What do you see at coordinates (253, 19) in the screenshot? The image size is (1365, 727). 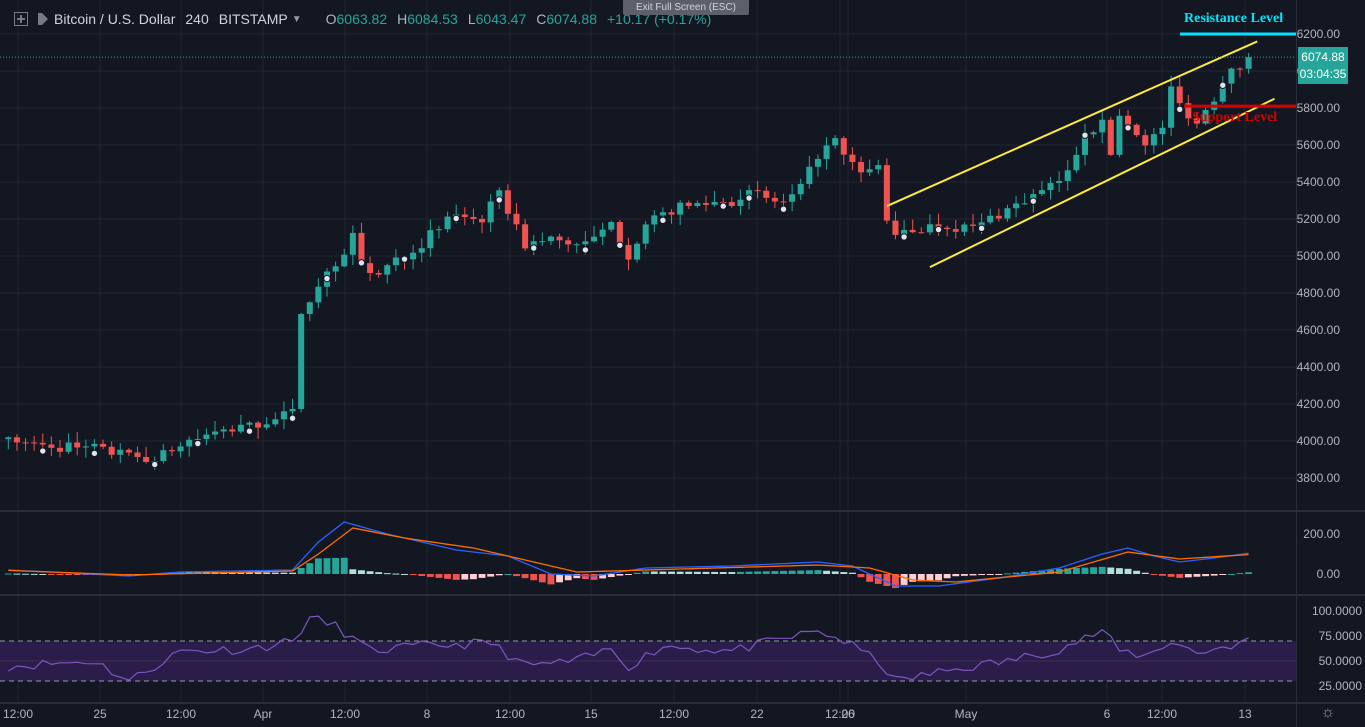 I see `exchange: BITSTAMP` at bounding box center [253, 19].